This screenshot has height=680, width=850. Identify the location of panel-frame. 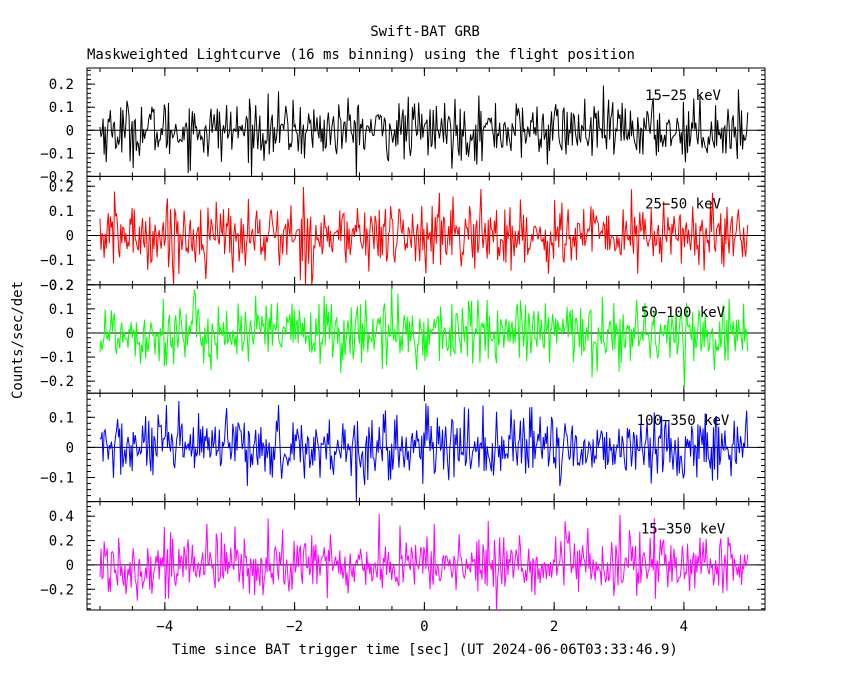
(426, 556).